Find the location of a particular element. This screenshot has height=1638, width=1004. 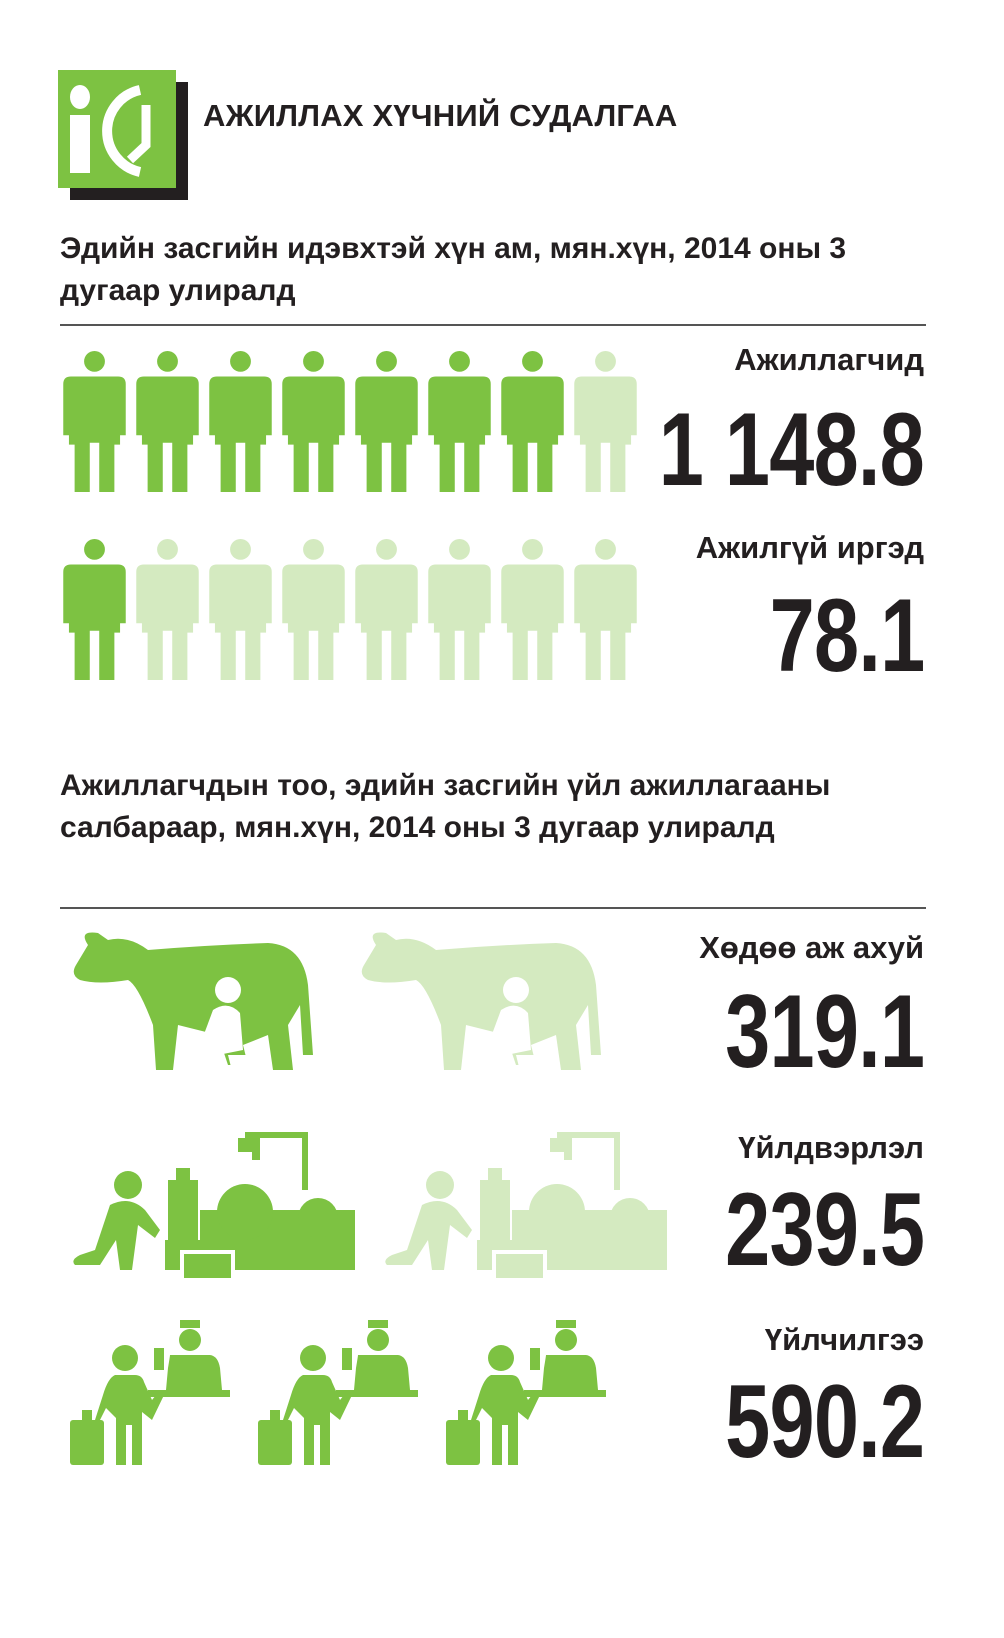

employed-label: Ажиллагчид is located at coordinates (829, 359).